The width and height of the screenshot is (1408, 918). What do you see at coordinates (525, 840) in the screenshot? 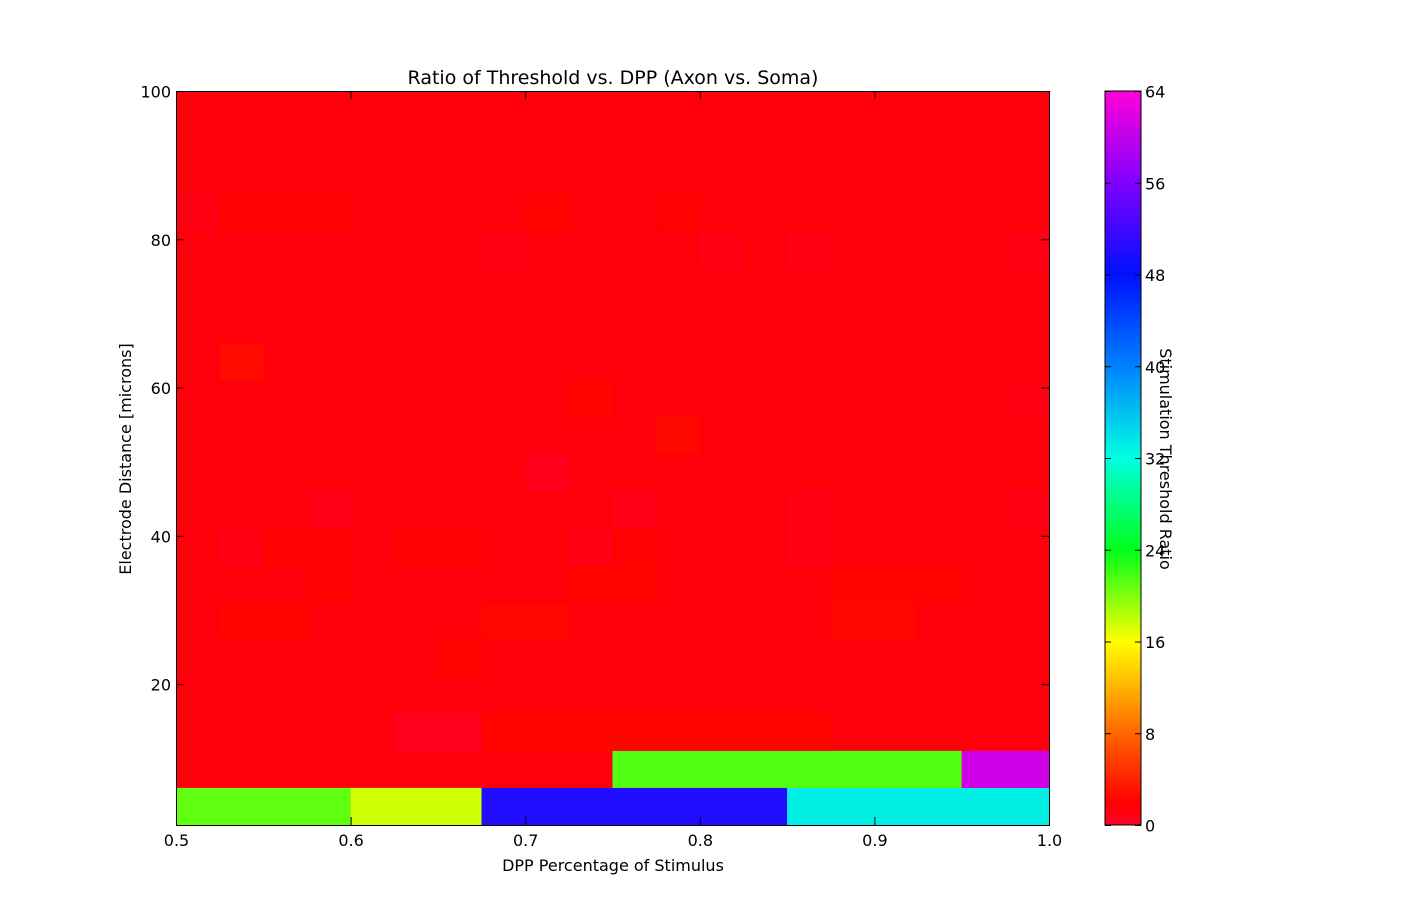
I see `x-tick-label: 0.7` at bounding box center [525, 840].